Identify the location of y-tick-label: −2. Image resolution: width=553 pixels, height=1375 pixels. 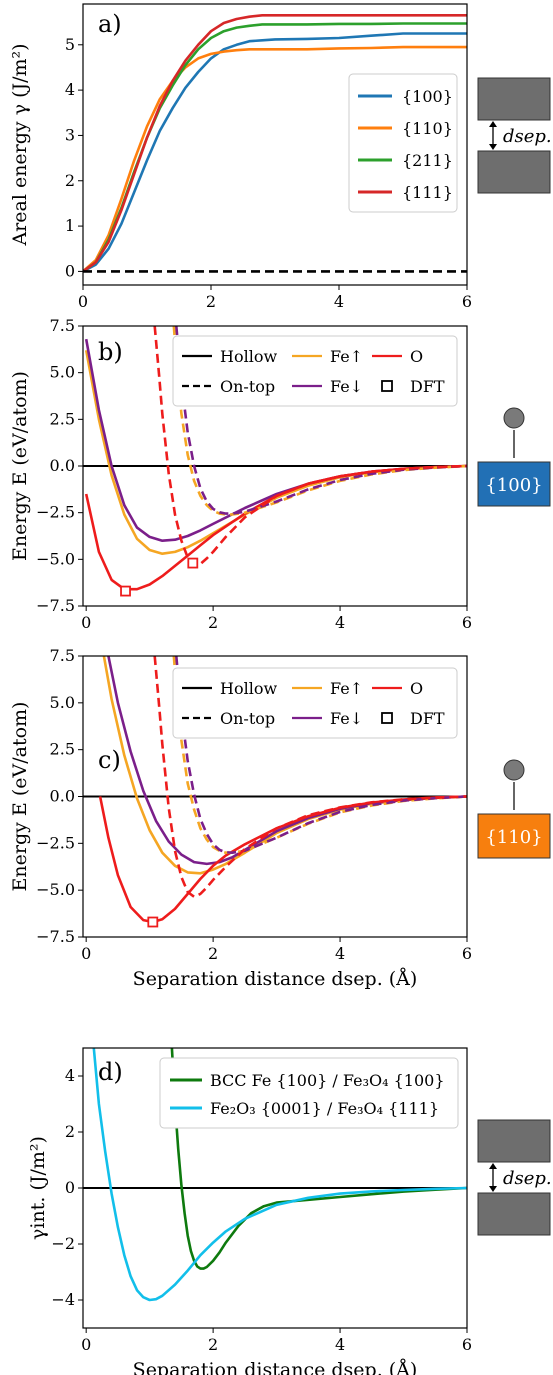
(63, 1243).